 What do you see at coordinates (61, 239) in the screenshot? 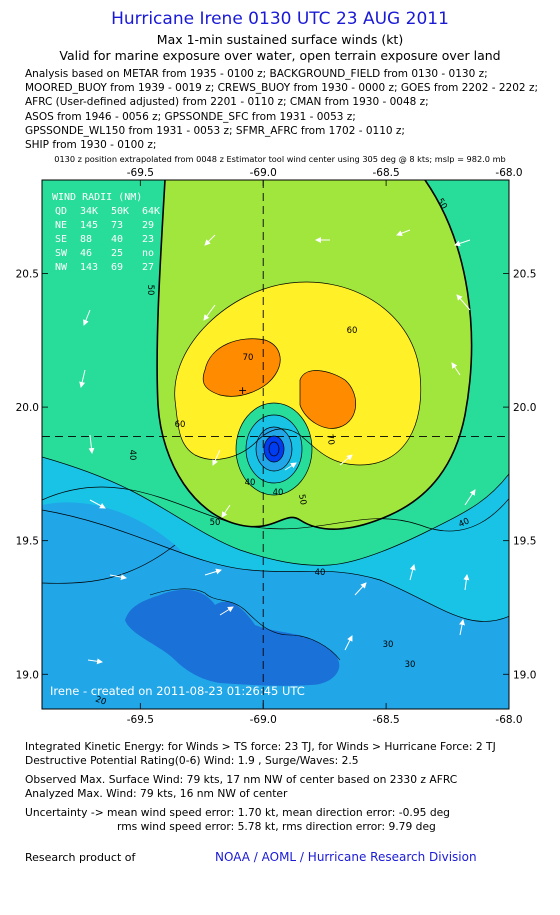
I see `wind-radii-cell: SE` at bounding box center [61, 239].